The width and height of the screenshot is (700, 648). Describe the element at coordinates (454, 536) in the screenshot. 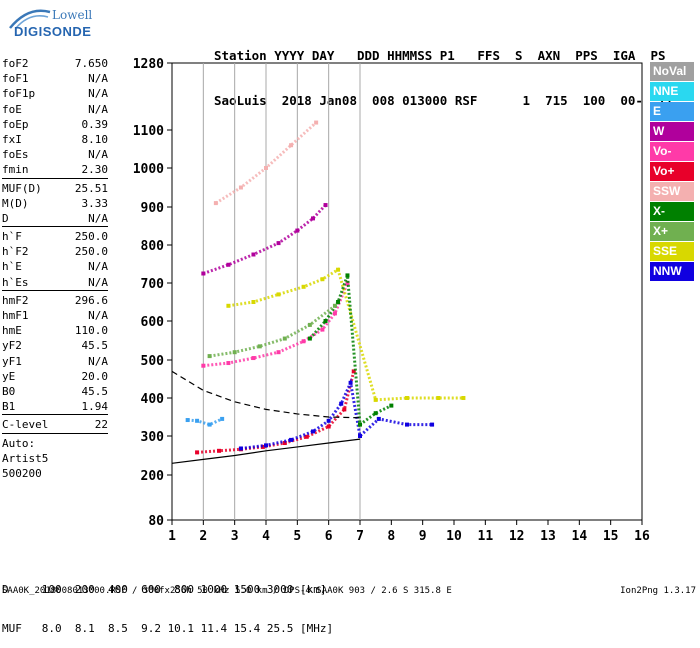

I see `x-tick-label: 10` at that location.